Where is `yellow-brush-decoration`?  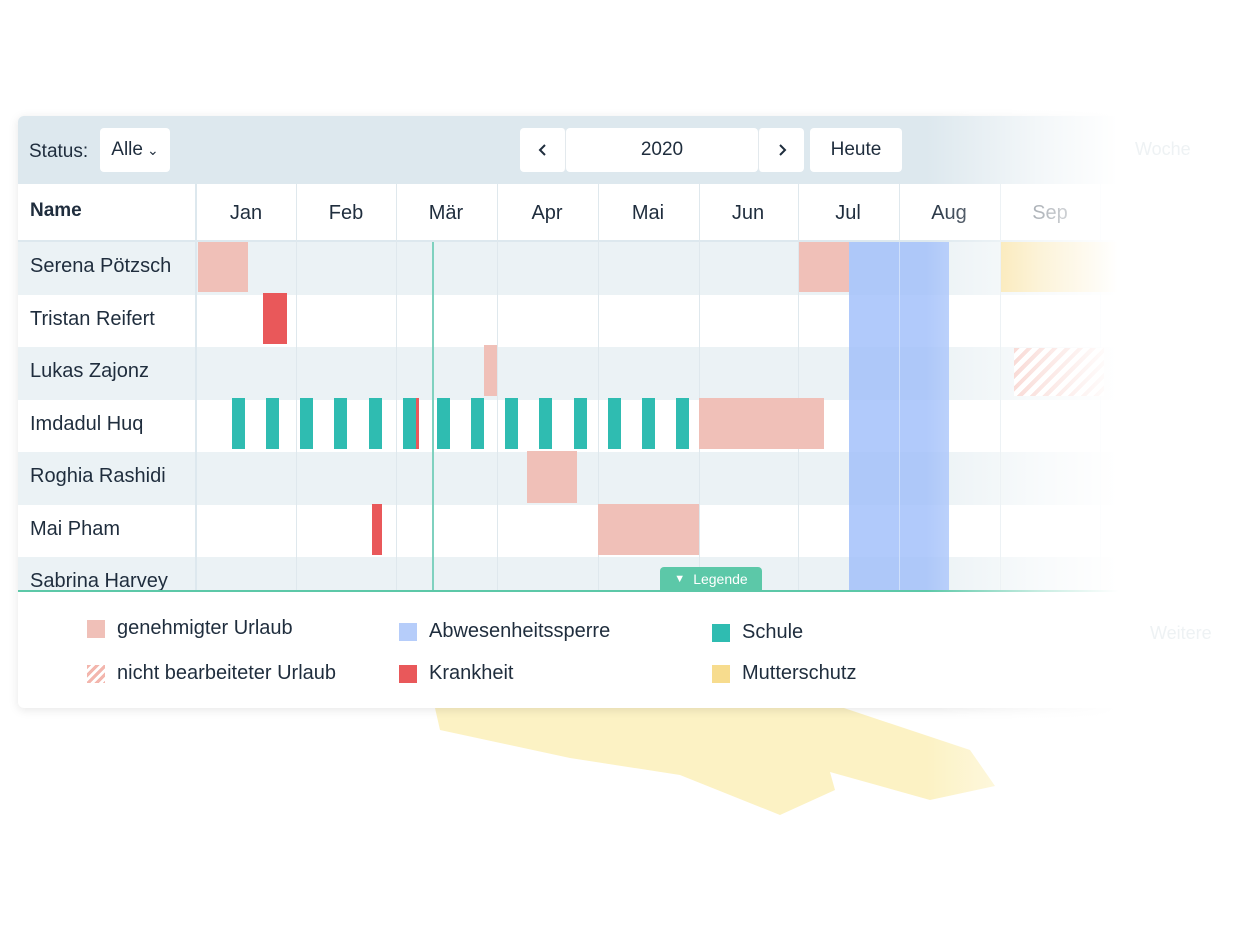 yellow-brush-decoration is located at coordinates (715, 752).